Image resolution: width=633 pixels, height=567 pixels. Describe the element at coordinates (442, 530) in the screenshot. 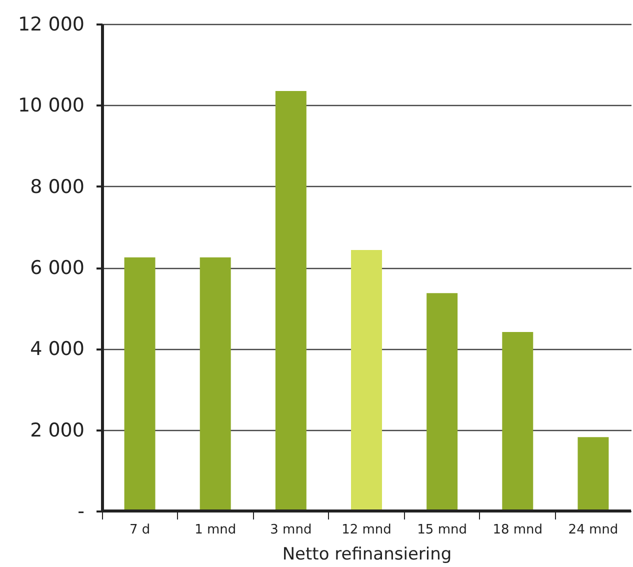

I see `x-tick-label: 15 mnd` at that location.